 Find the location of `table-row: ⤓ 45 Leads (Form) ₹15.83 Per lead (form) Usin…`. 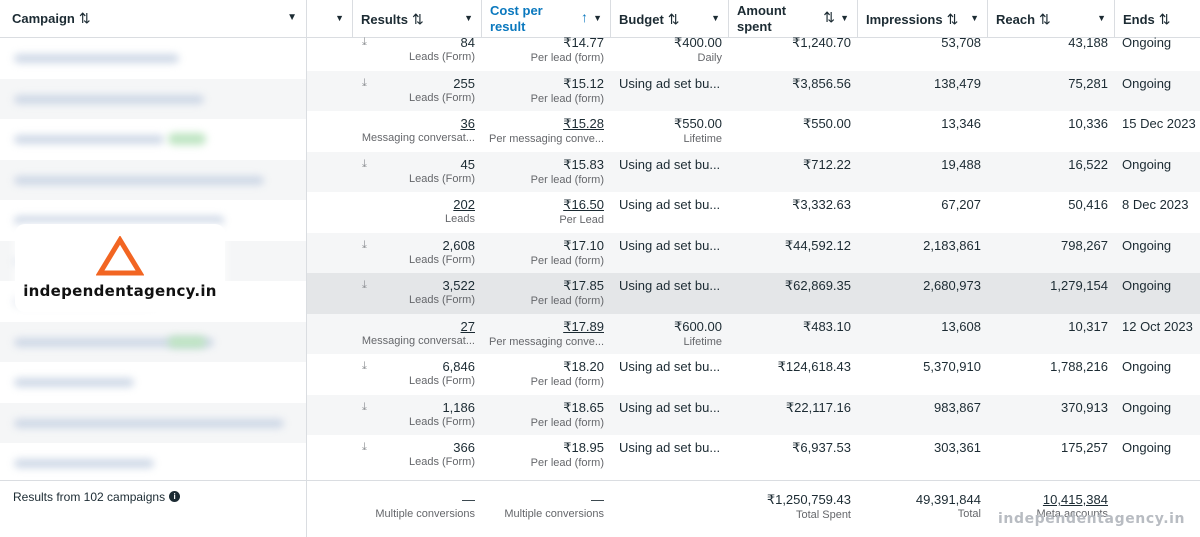

table-row: ⤓ 45 Leads (Form) ₹15.83 Per lead (form) Usin… is located at coordinates (753, 171).